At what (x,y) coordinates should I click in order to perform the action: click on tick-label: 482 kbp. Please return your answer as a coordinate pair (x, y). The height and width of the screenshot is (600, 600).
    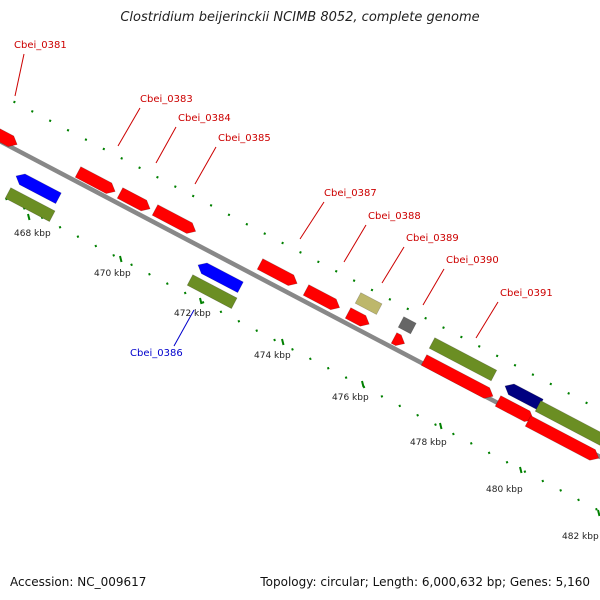
    Looking at the image, I should click on (580, 537).